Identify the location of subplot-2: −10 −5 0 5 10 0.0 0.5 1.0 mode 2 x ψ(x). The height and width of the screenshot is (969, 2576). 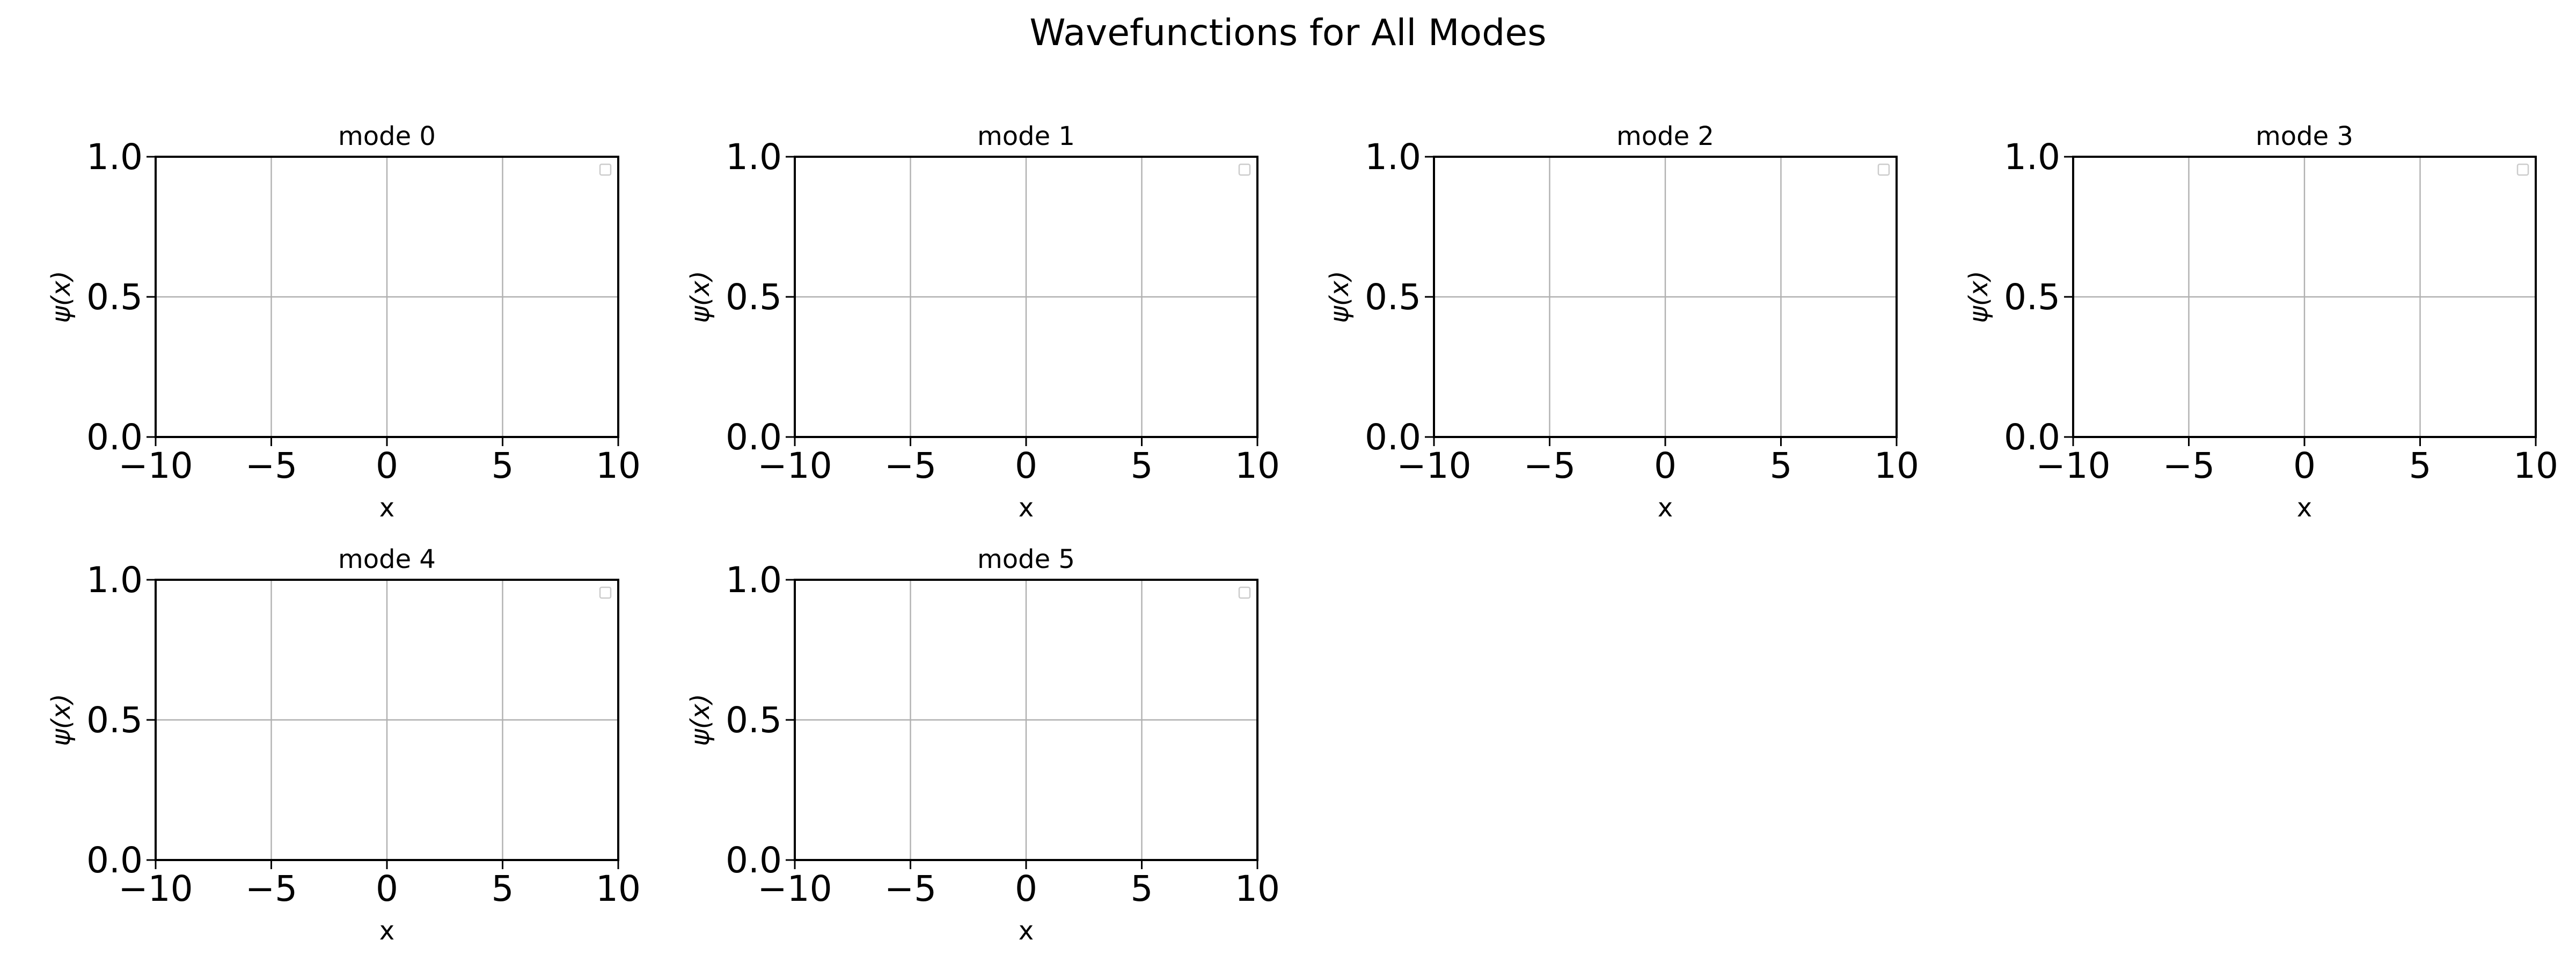
(1621, 322).